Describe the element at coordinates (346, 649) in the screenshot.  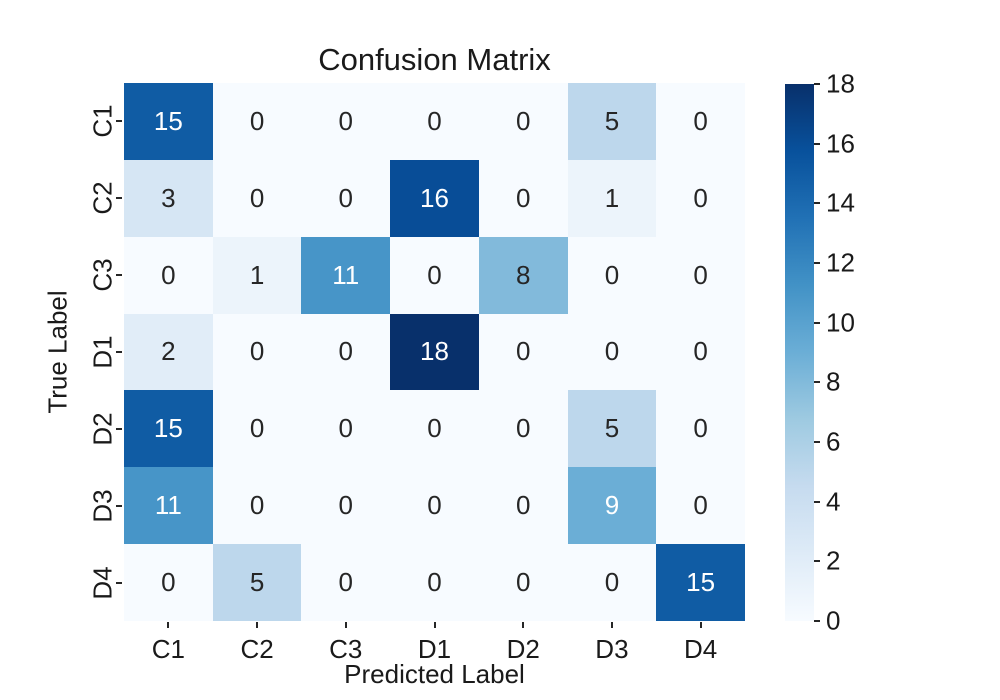
I see `x-tick-label-C3: C3` at that location.